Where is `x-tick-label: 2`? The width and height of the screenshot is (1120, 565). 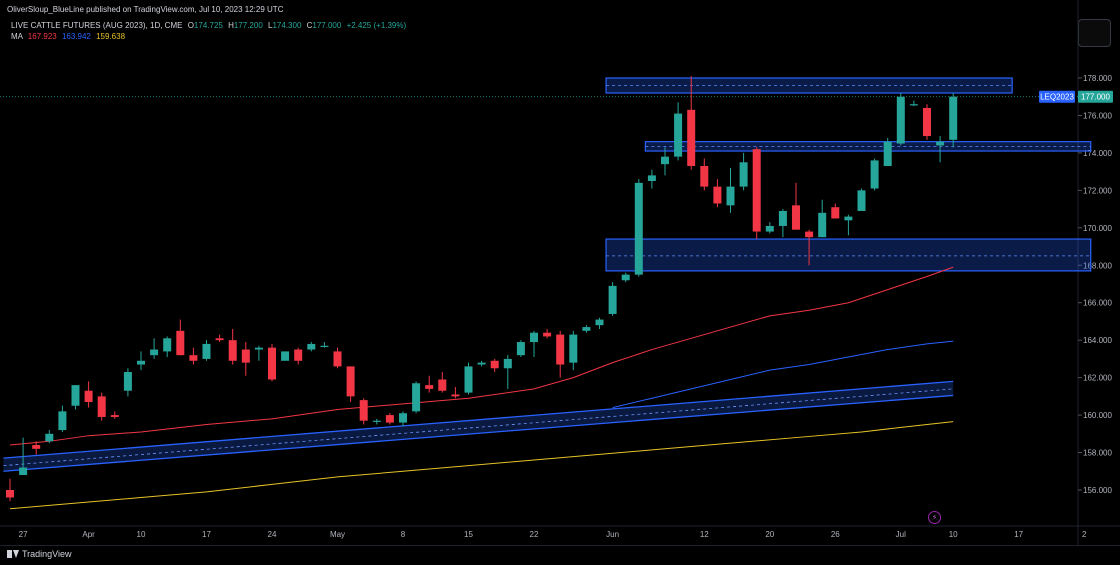 x-tick-label: 2 is located at coordinates (1084, 534).